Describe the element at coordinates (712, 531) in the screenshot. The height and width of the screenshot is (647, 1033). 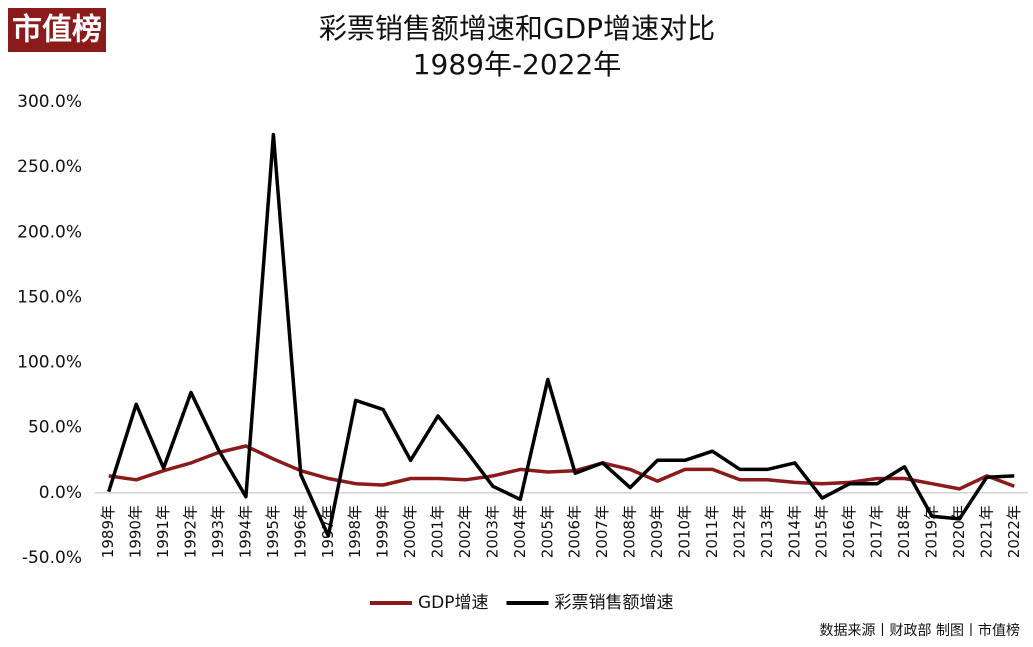
I see `x-tick-label: 2011年` at that location.